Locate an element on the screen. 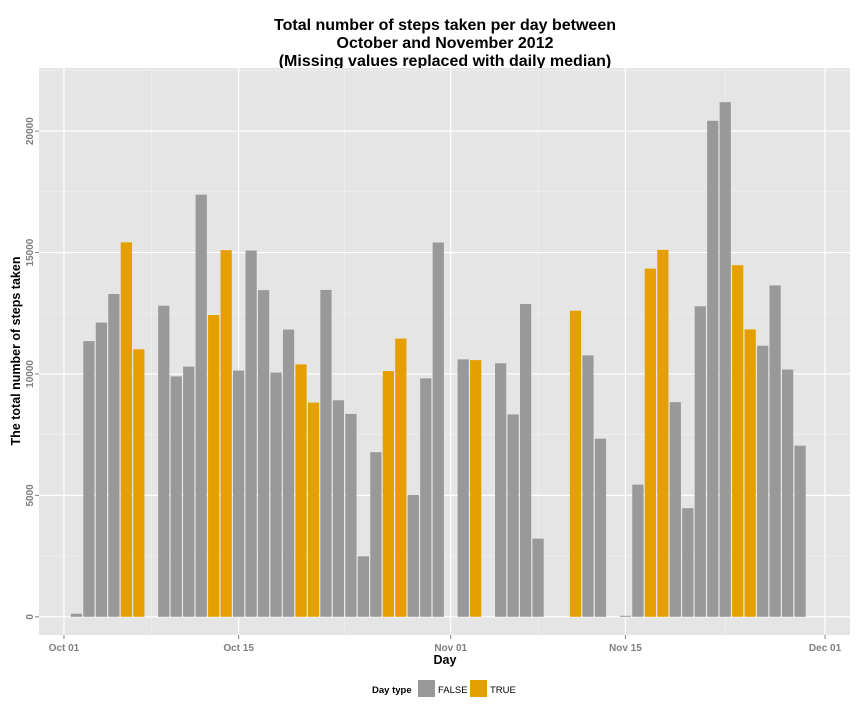 Image resolution: width=864 pixels, height=725 pixels. y-axis-ticks: 0 5000 10000 15000 20000 is located at coordinates (32, 368).